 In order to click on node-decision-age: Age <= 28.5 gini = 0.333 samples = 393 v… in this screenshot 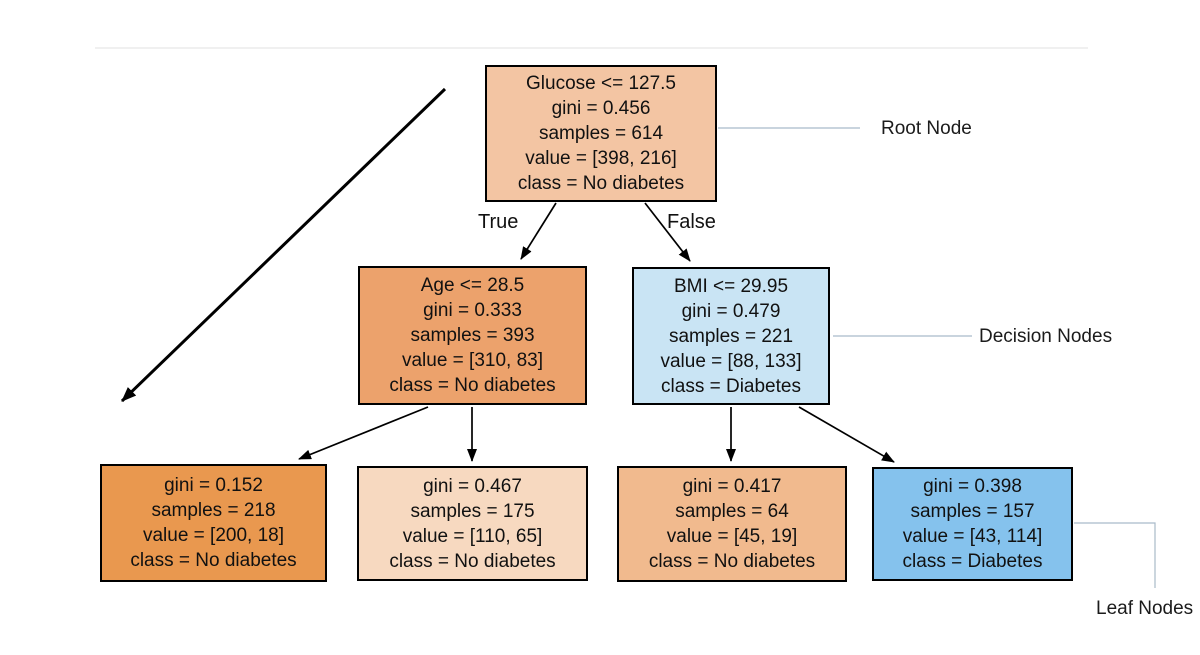, I will do `click(472, 335)`.